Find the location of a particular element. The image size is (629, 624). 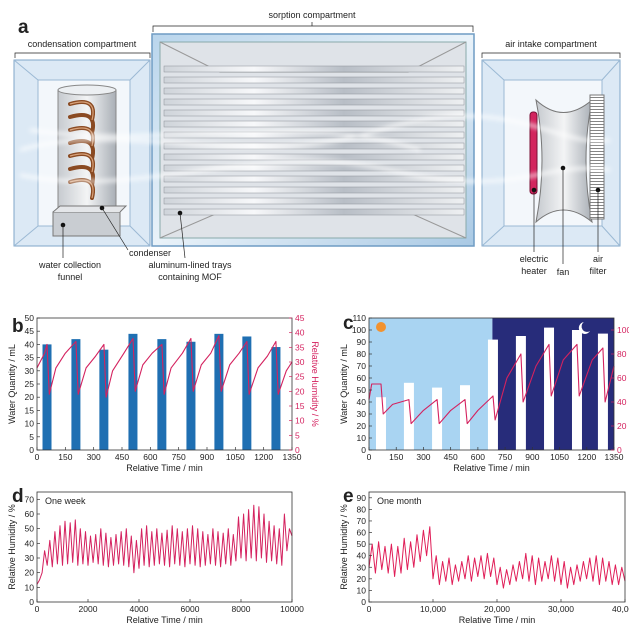

label: aluminum-lined trays is located at coordinates (190, 265).